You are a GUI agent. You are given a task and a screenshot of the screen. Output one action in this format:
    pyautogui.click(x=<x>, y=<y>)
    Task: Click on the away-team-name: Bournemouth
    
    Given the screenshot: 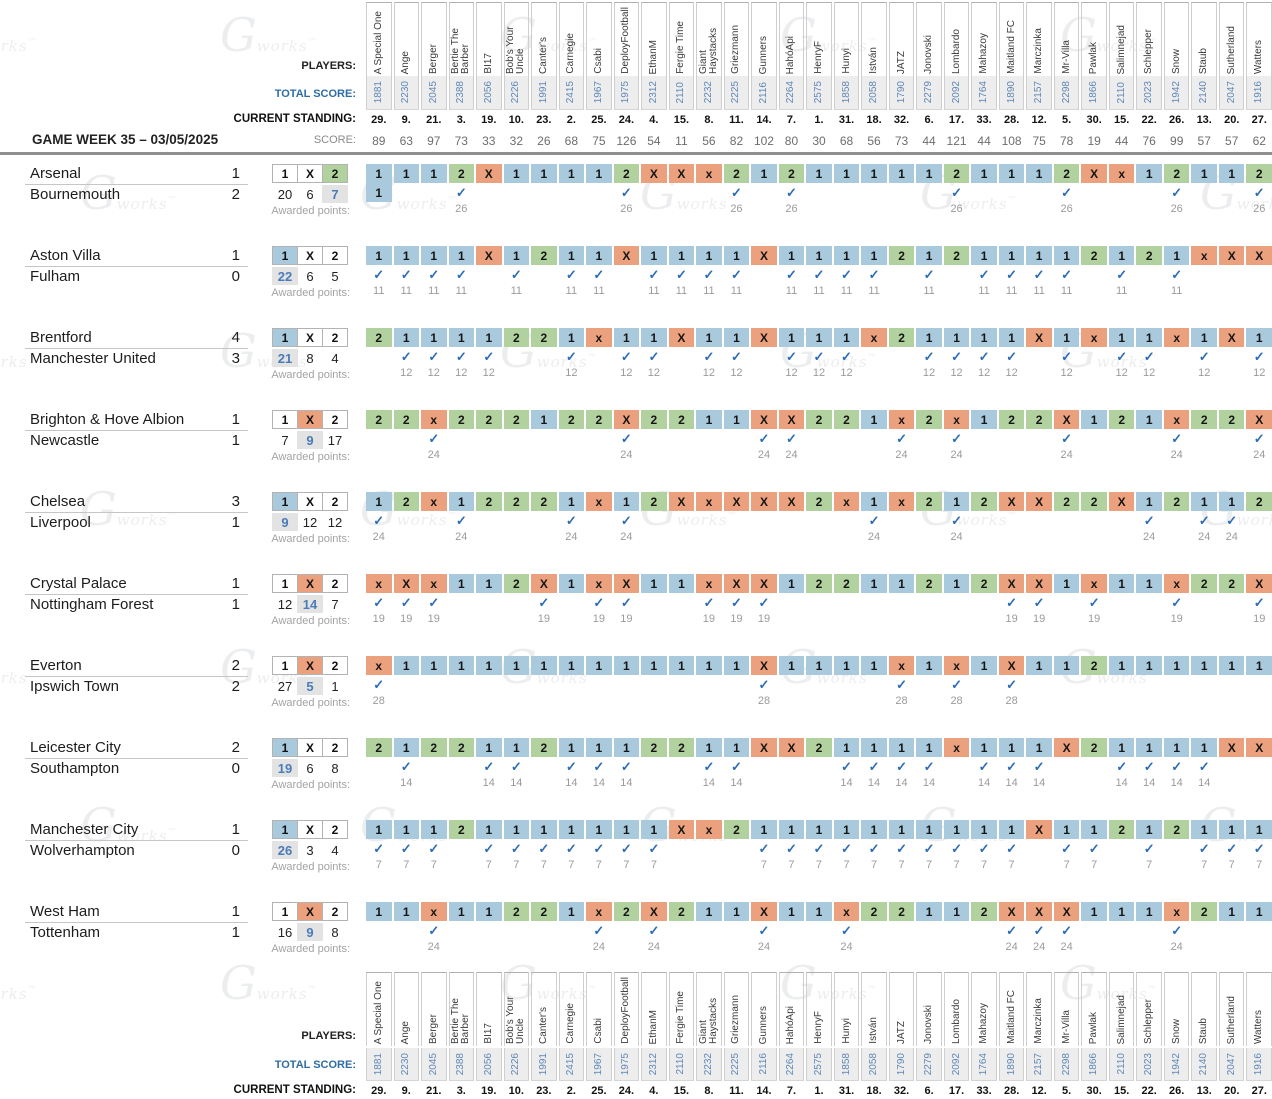 What is the action you would take?
    pyautogui.click(x=75, y=194)
    